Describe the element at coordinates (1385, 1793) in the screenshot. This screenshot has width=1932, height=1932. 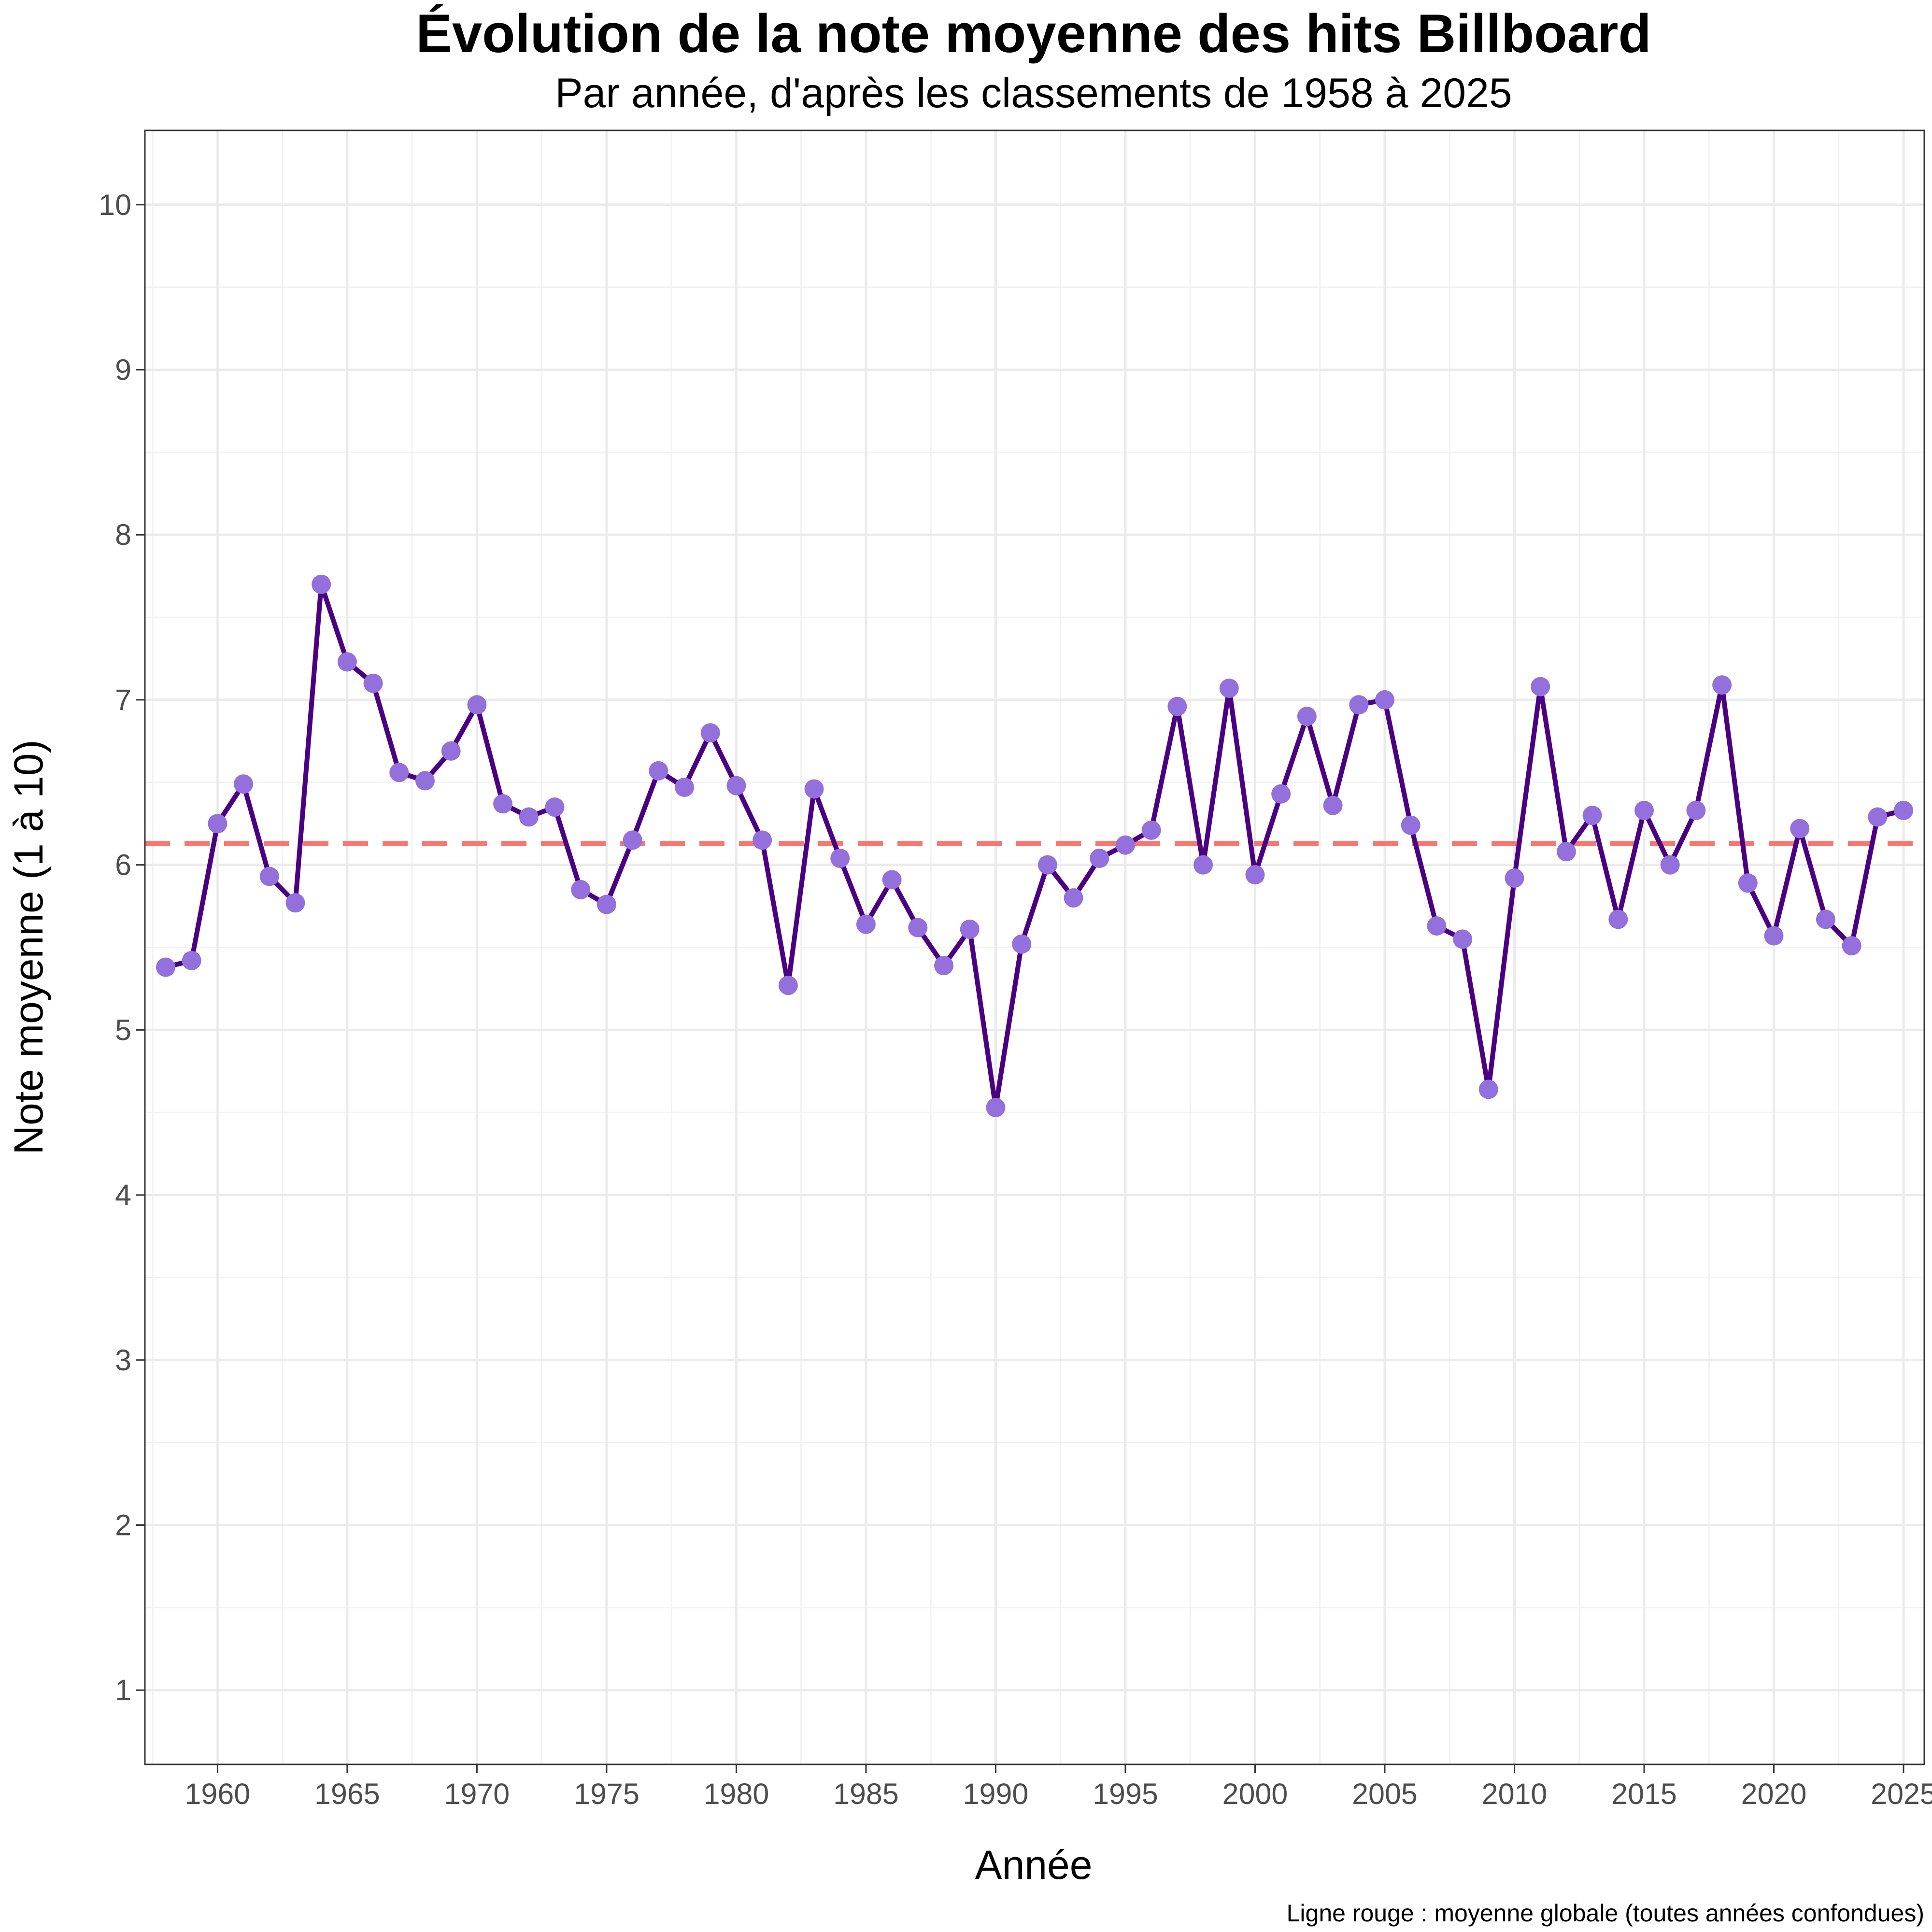
I see `x-tick-label: 2005` at that location.